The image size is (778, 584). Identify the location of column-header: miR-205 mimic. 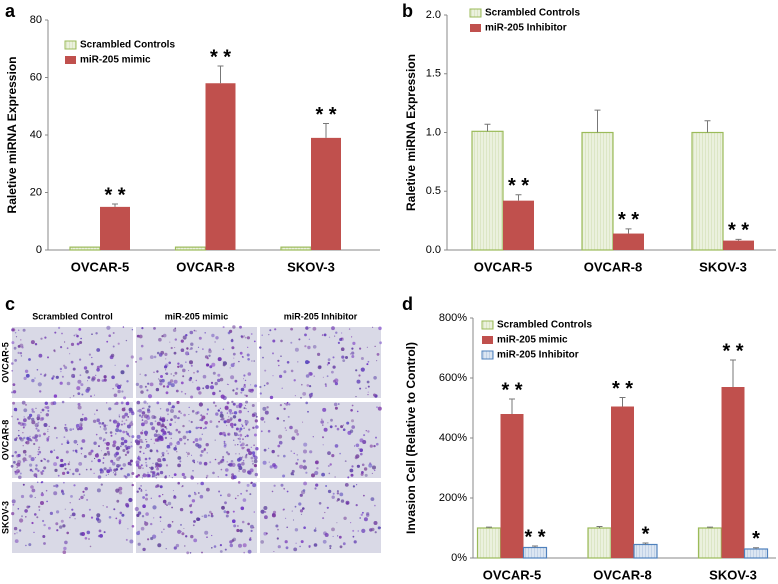
(197, 316).